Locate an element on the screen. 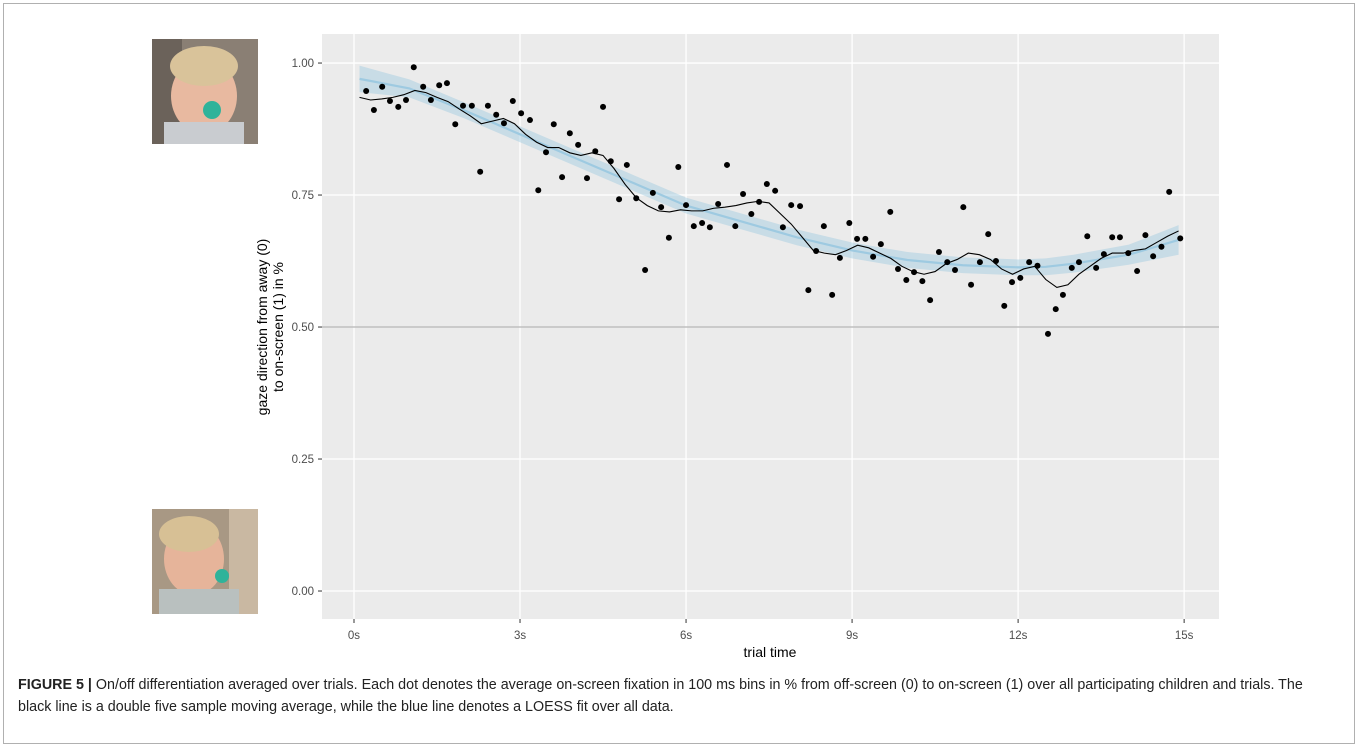  y-tick-label: 0.75 is located at coordinates (303, 196).